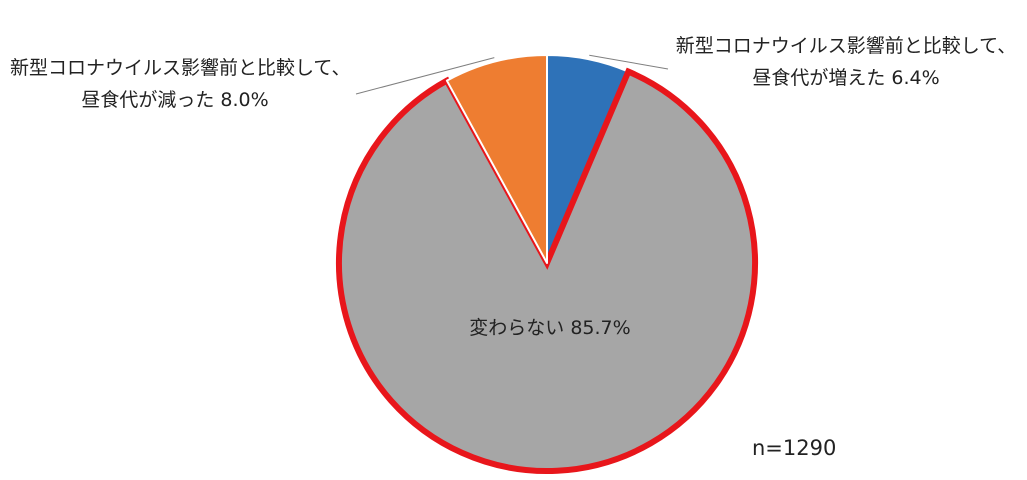  Describe the element at coordinates (846, 78) in the screenshot. I see `slice-label-increased-line2: 昼食代が増えた 6.4%` at that location.